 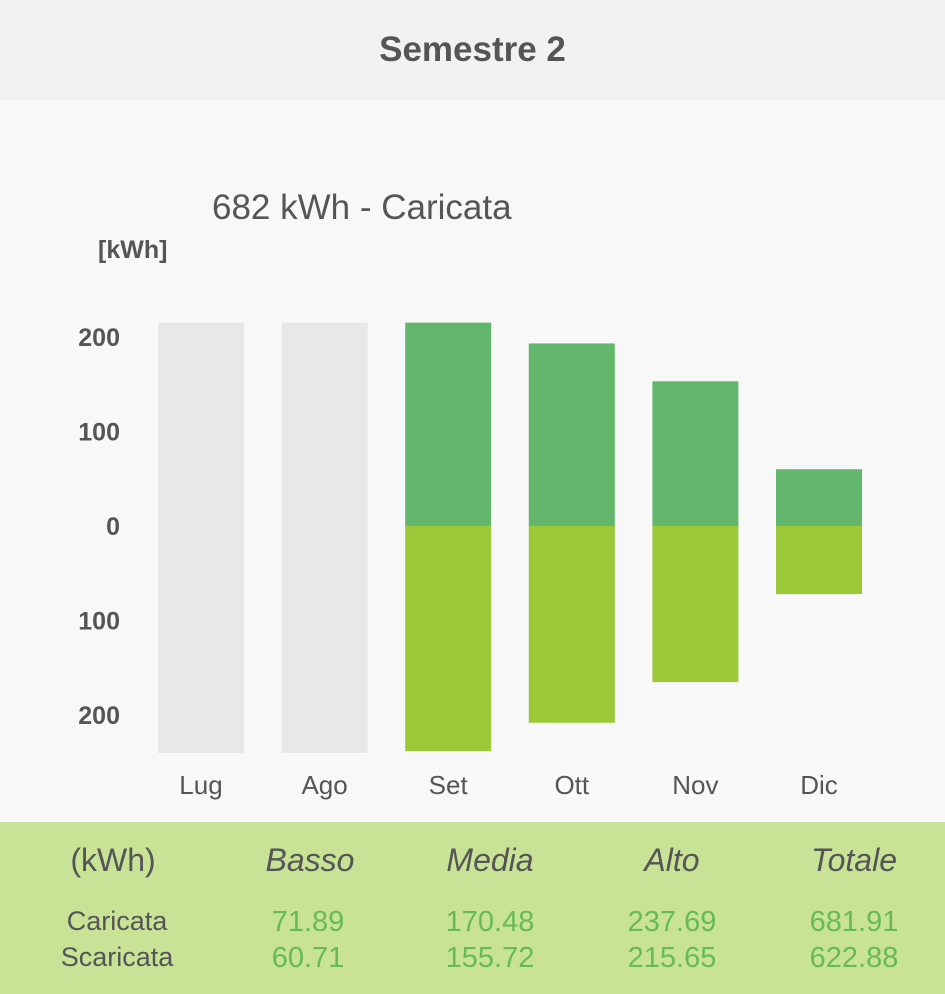 What do you see at coordinates (819, 497) in the screenshot?
I see `bar-caricata-dic` at bounding box center [819, 497].